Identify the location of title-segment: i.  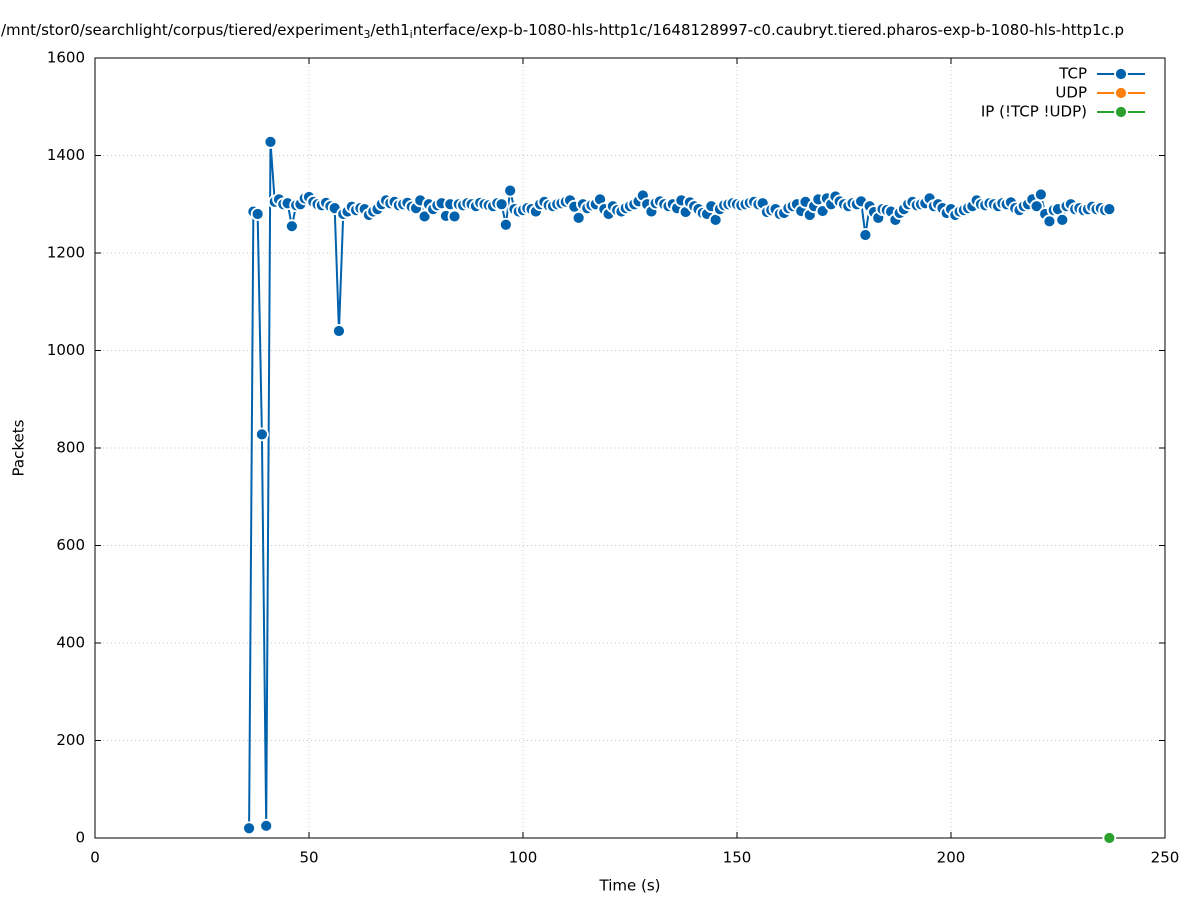
(411, 34).